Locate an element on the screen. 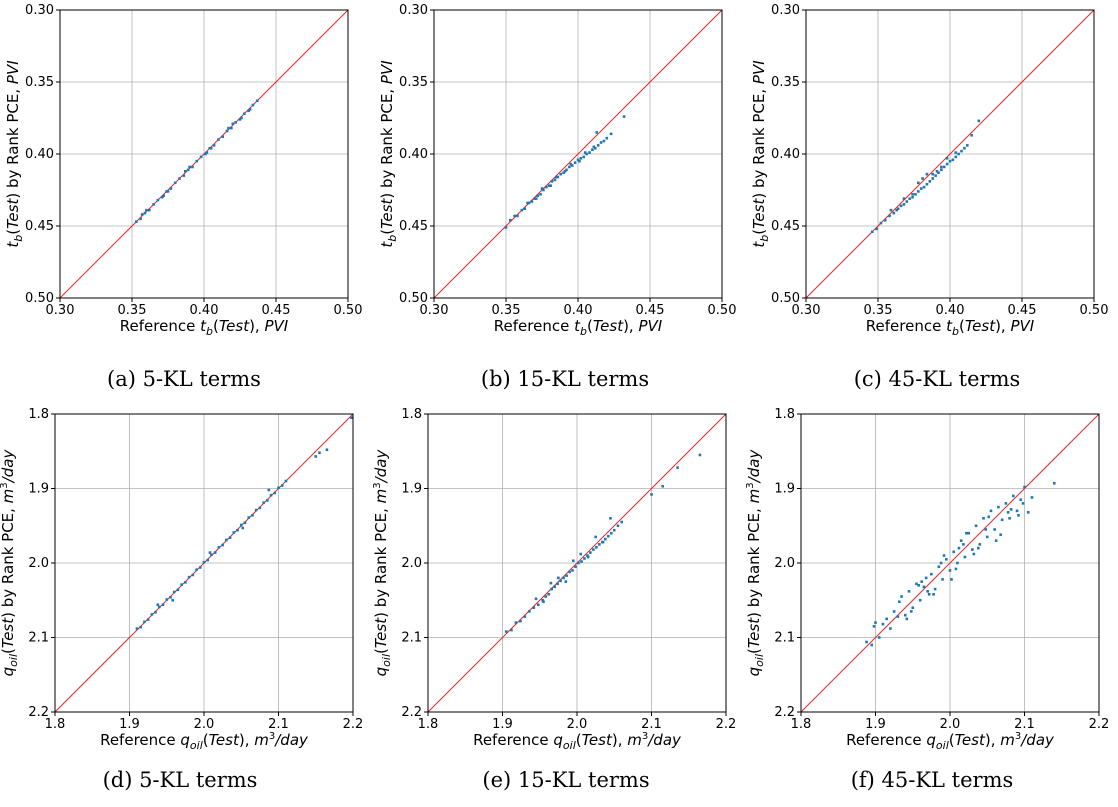  y-tick-label: 0.35 is located at coordinates (785, 82).